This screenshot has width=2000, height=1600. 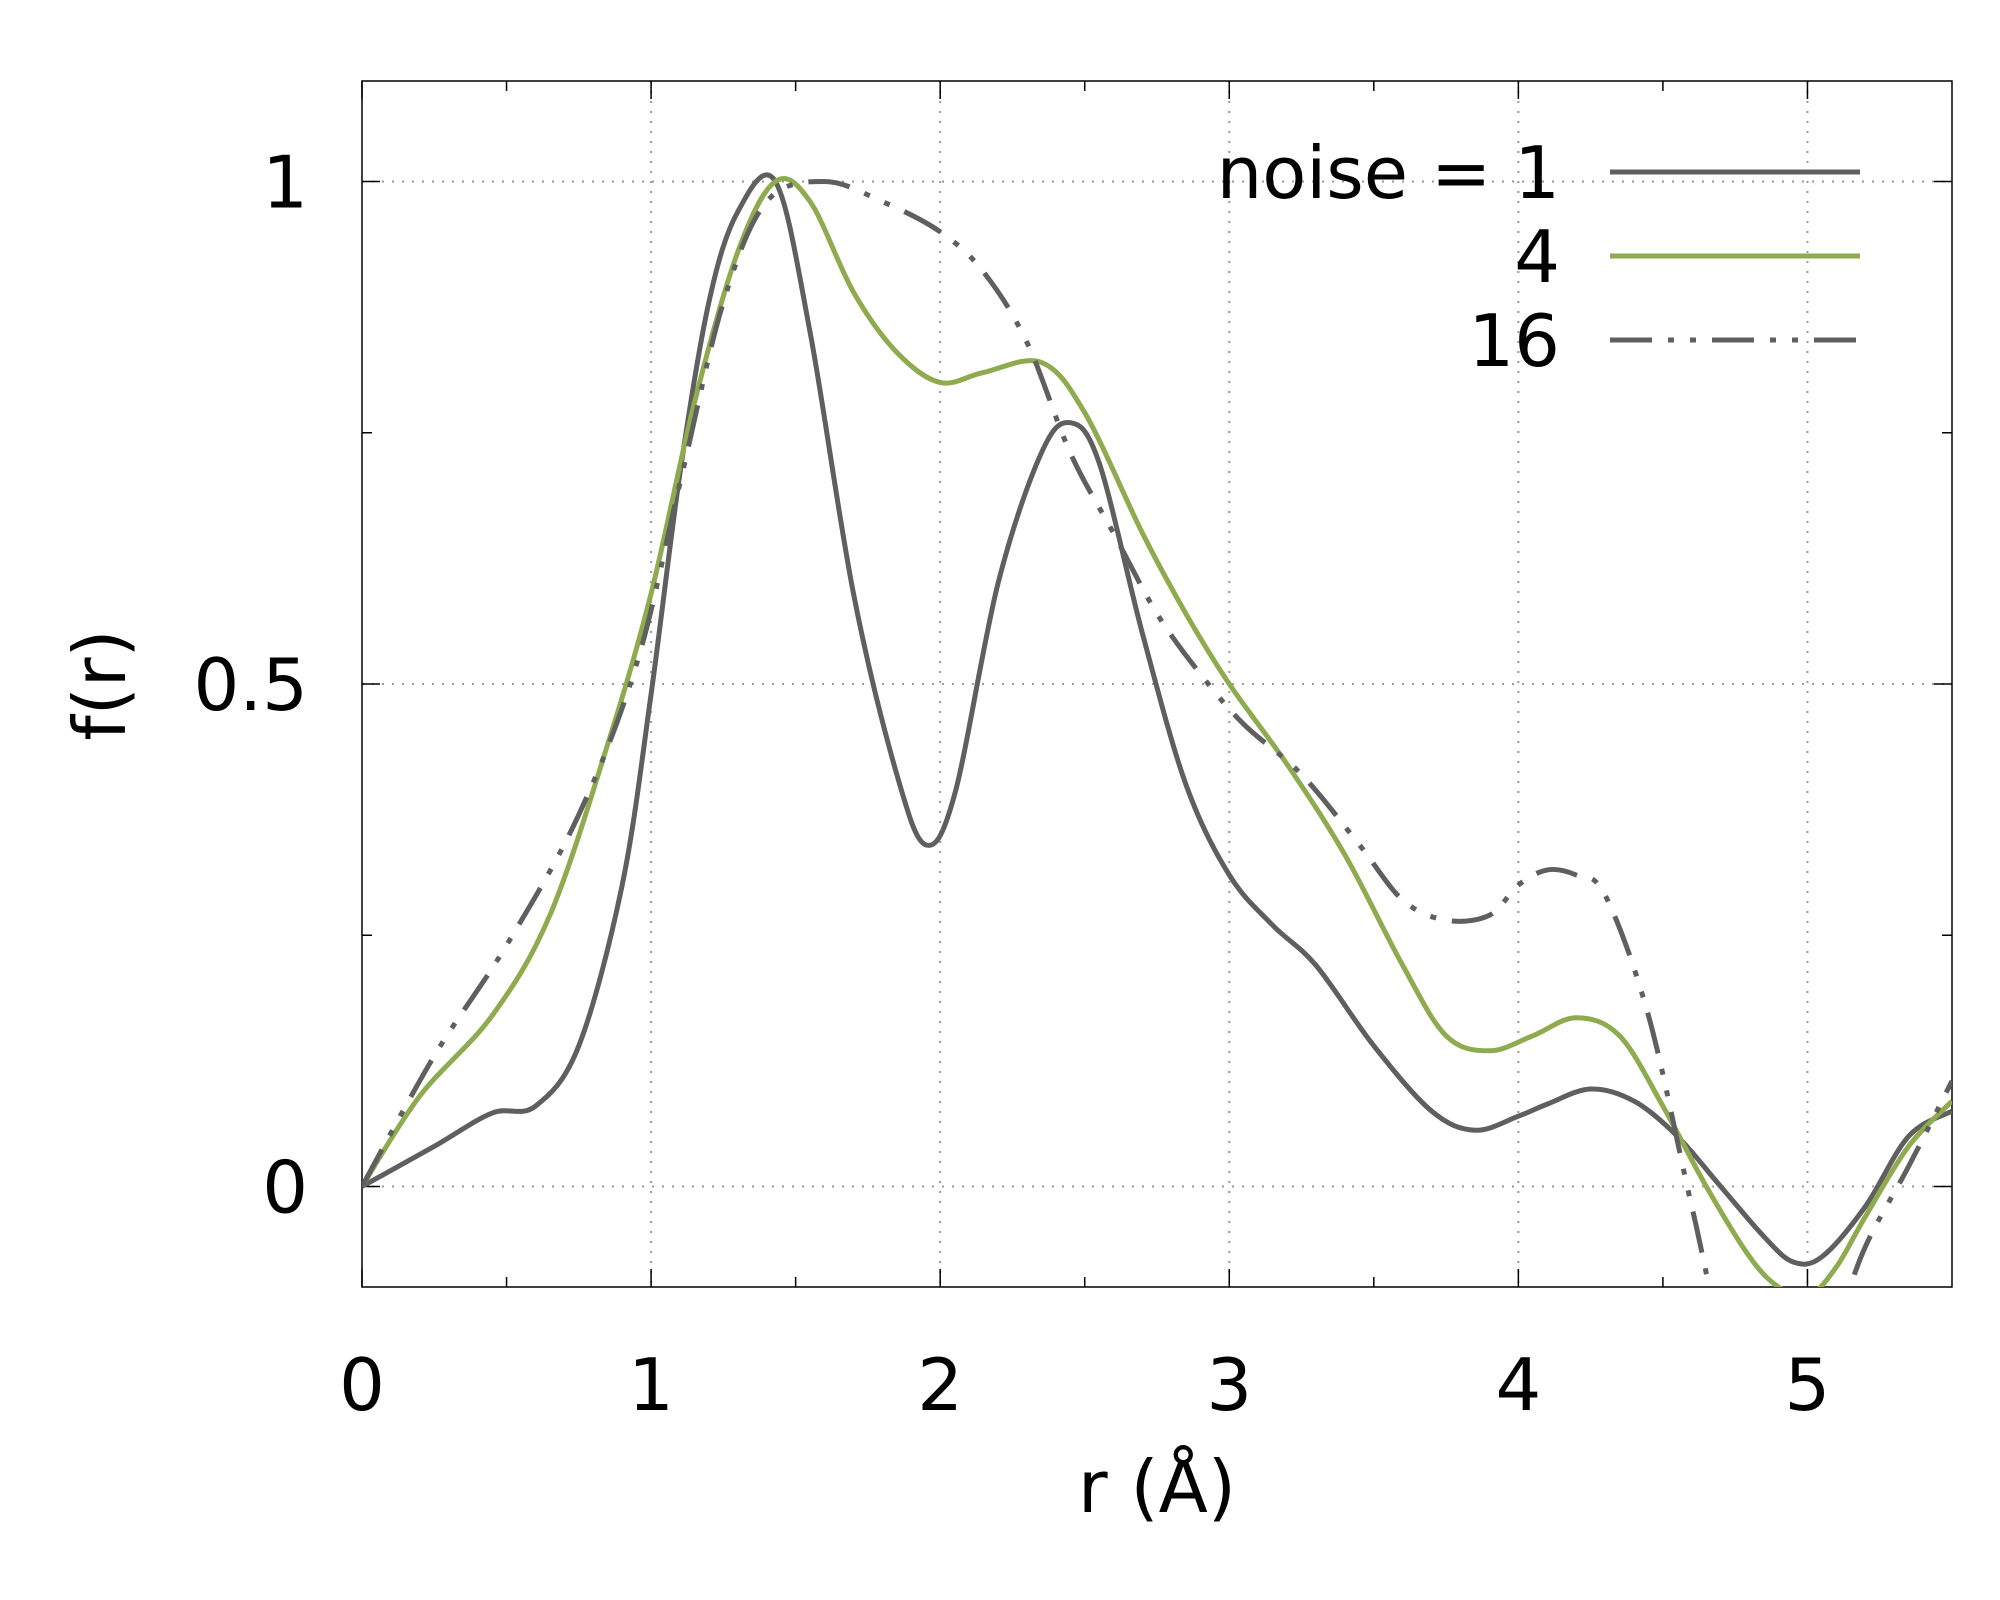 I want to click on x-tick-label: 4, so click(x=1518, y=1385).